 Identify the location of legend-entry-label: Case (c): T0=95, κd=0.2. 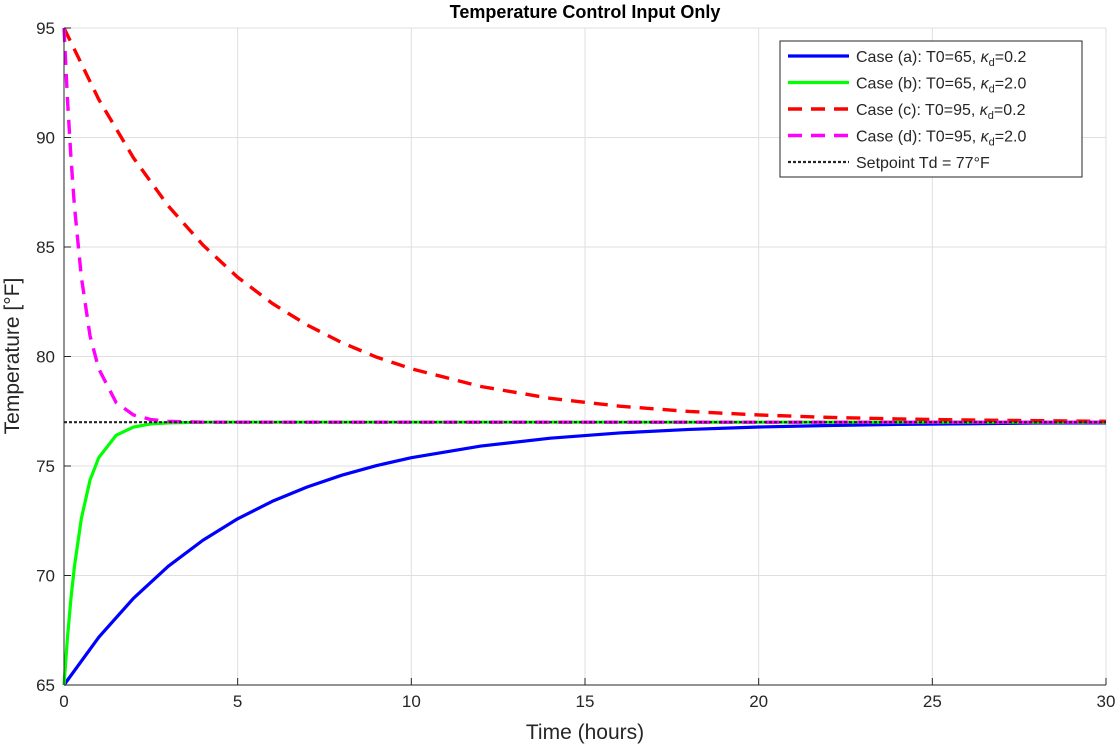
(941, 112).